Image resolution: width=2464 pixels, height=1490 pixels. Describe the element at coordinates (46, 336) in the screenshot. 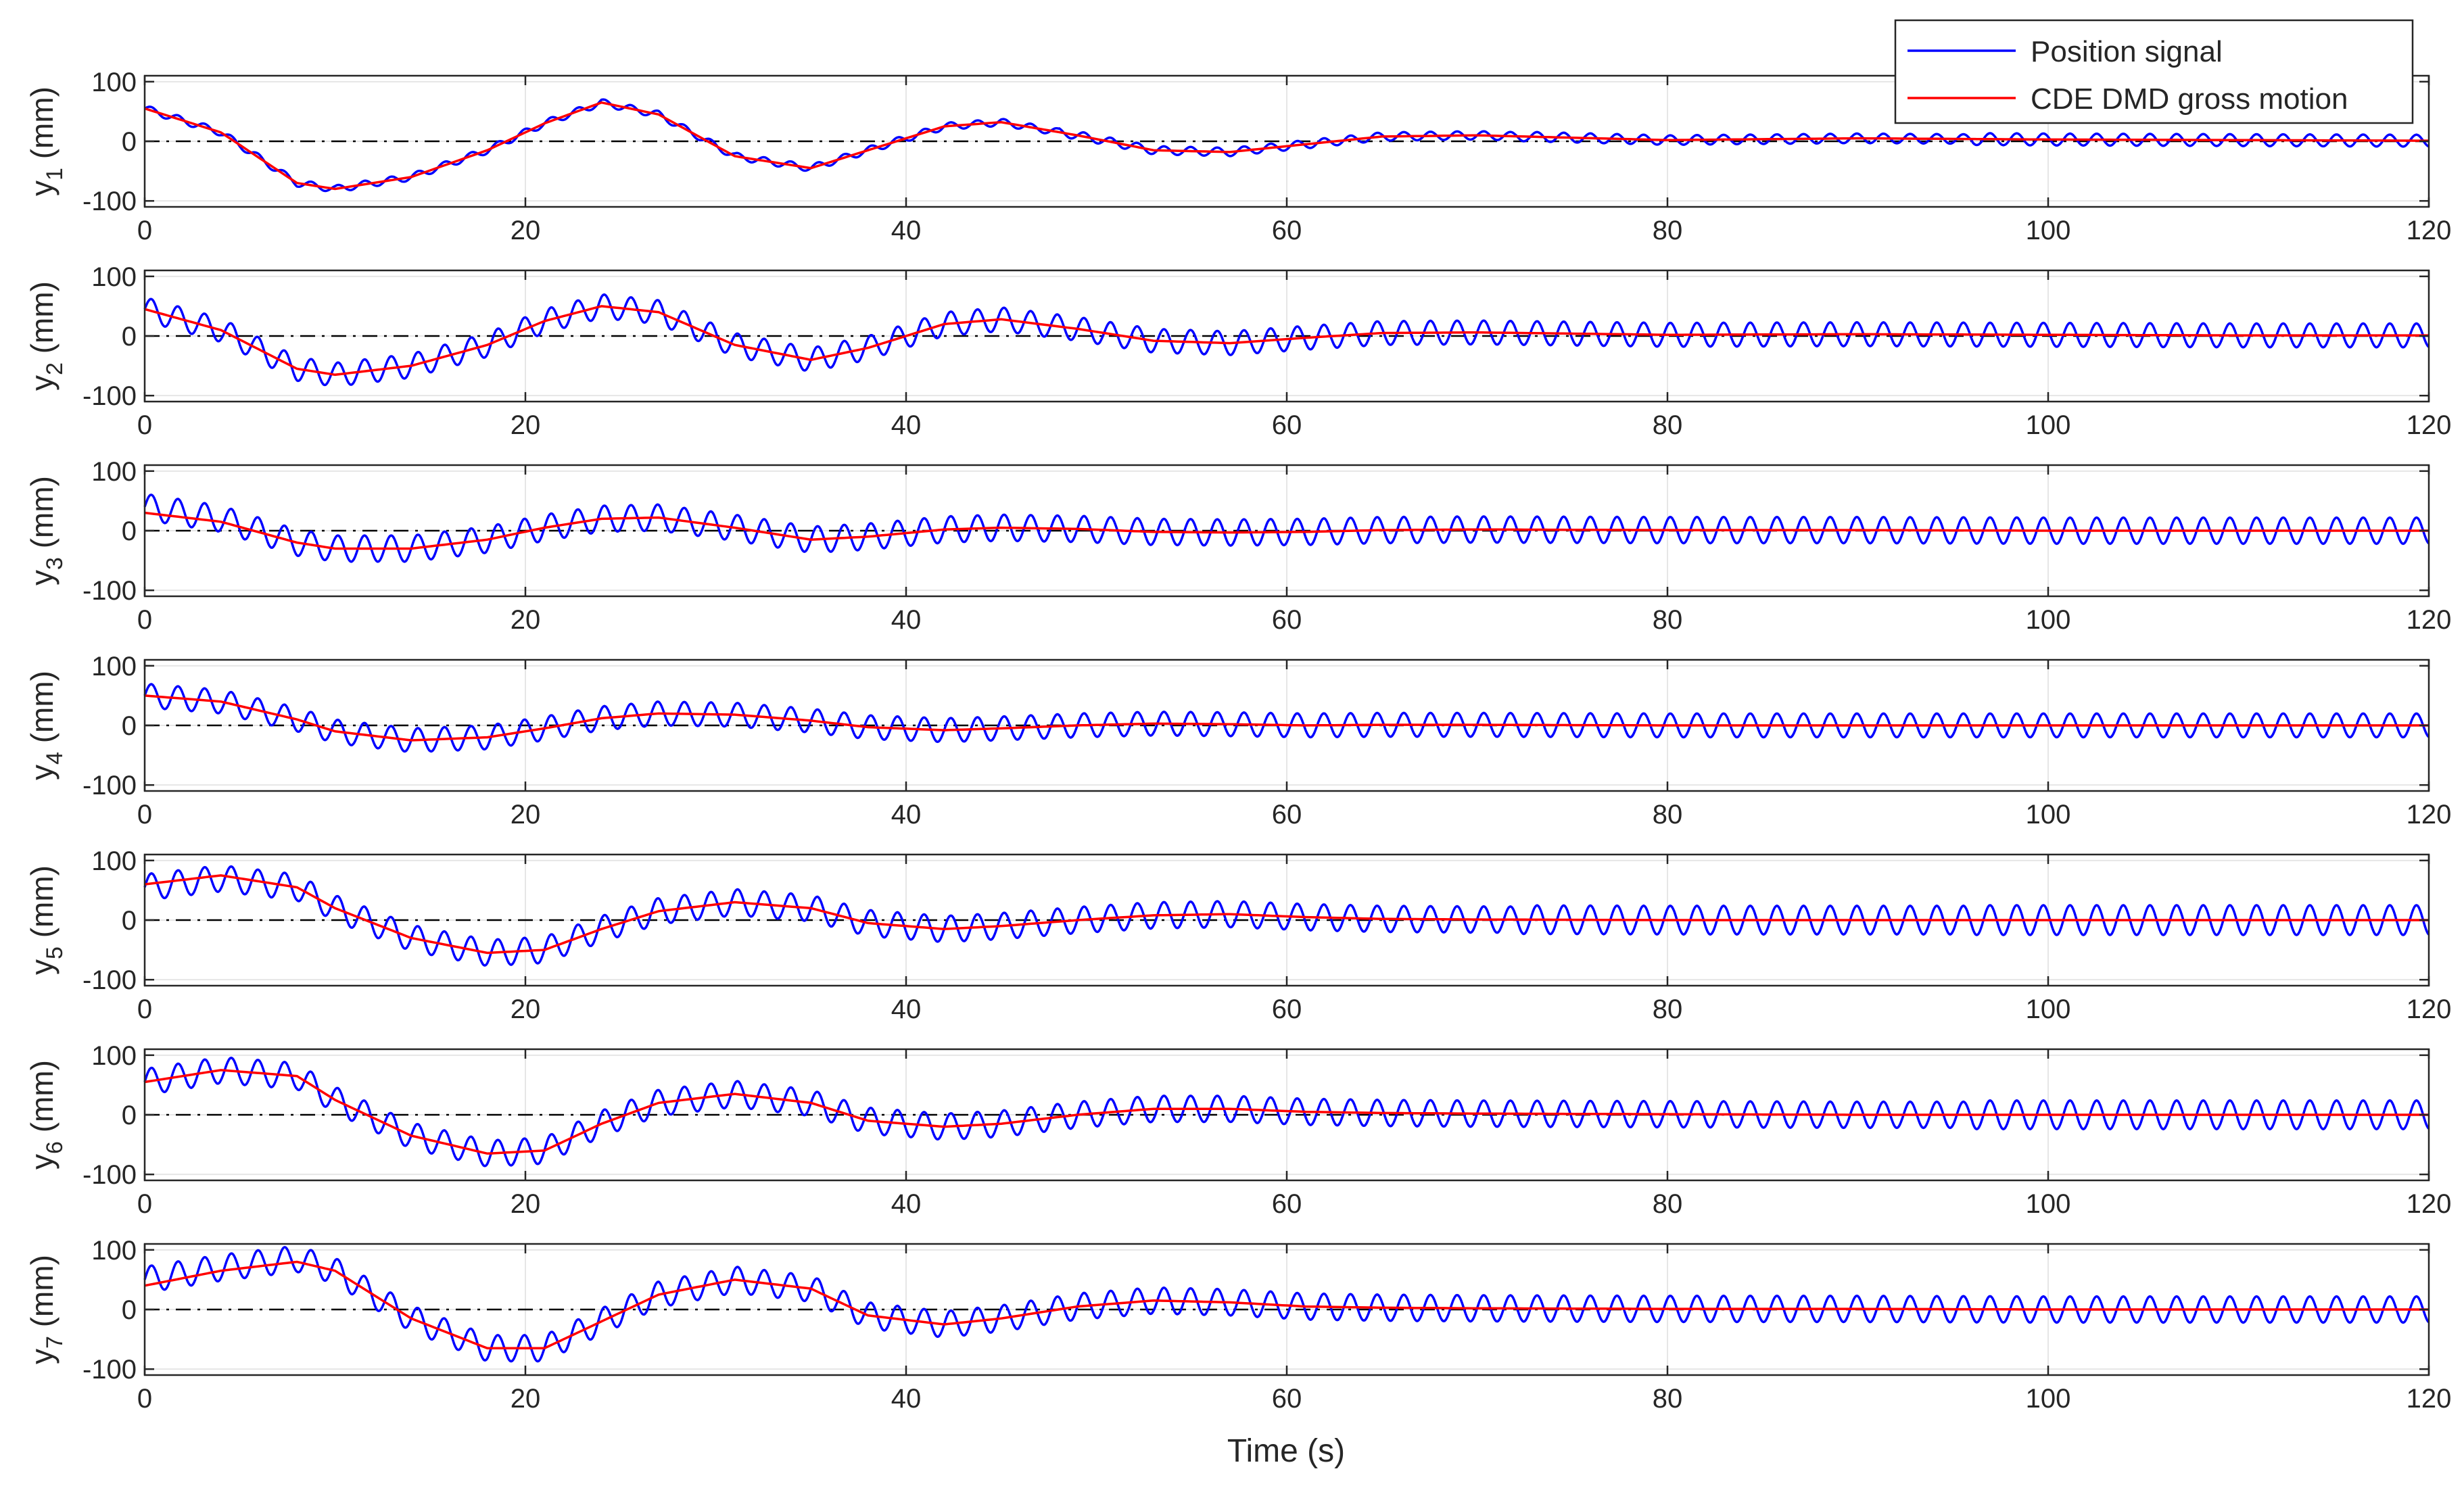

I see `y-axis-label: y2 (mm)` at that location.